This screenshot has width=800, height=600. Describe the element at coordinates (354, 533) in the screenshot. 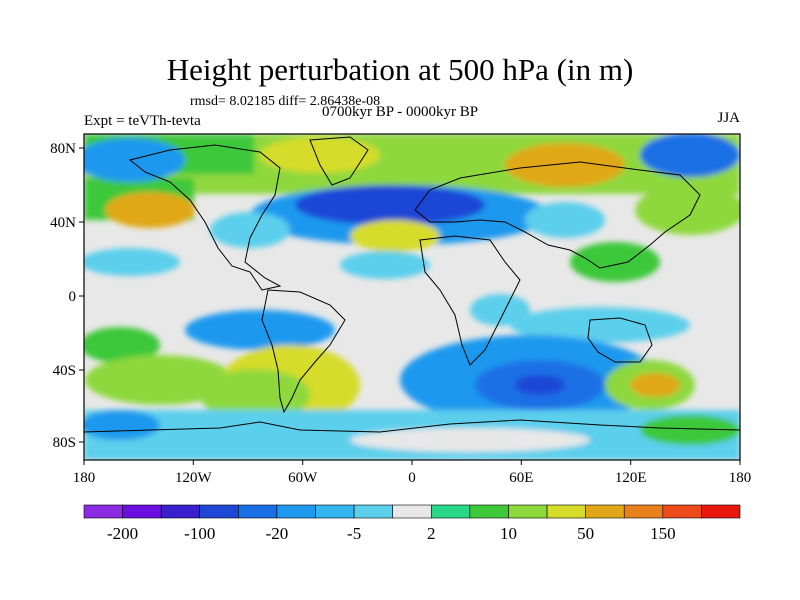

I see `colorbar-label: -5` at that location.